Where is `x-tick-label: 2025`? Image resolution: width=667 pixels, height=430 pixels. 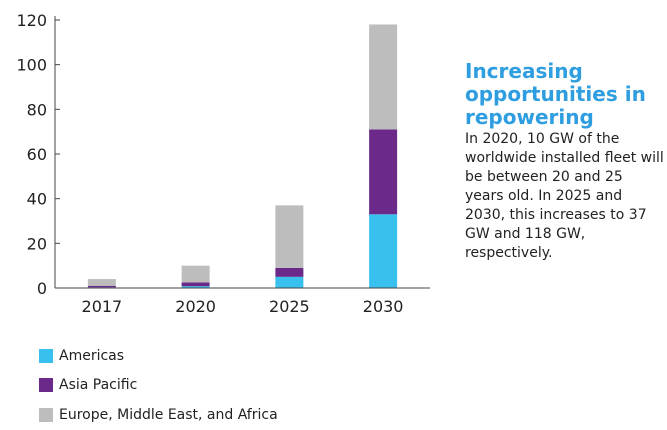
x-tick-label: 2025 is located at coordinates (289, 306).